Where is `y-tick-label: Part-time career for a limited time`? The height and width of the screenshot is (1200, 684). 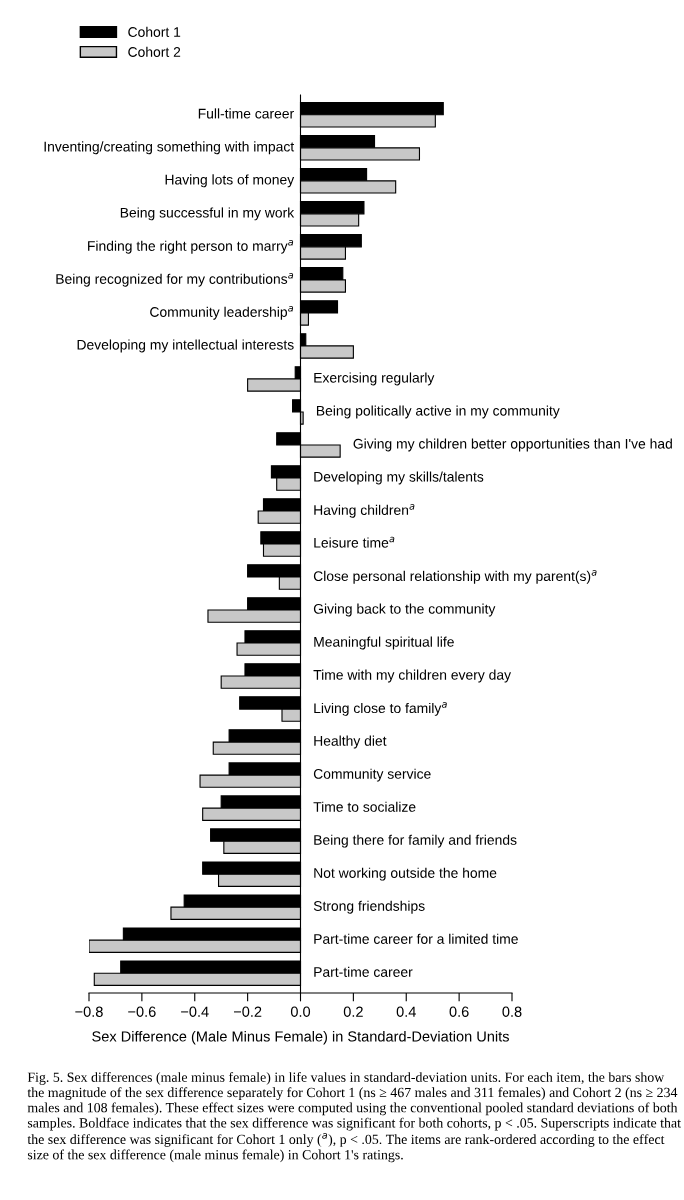
y-tick-label: Part-time career for a limited time is located at coordinates (416, 938).